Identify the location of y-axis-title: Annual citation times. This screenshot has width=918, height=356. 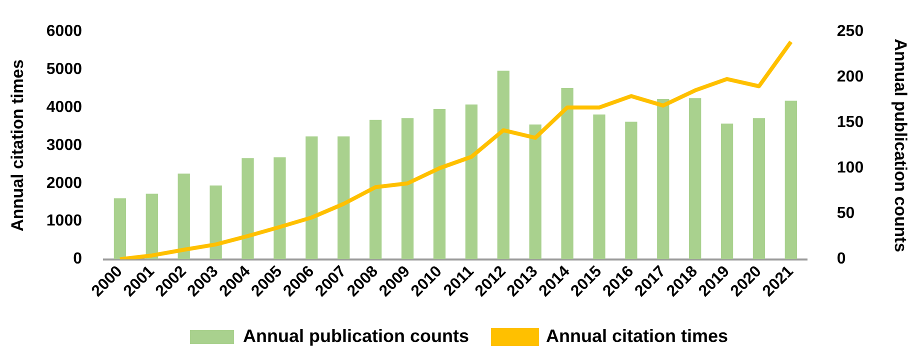
(17, 145).